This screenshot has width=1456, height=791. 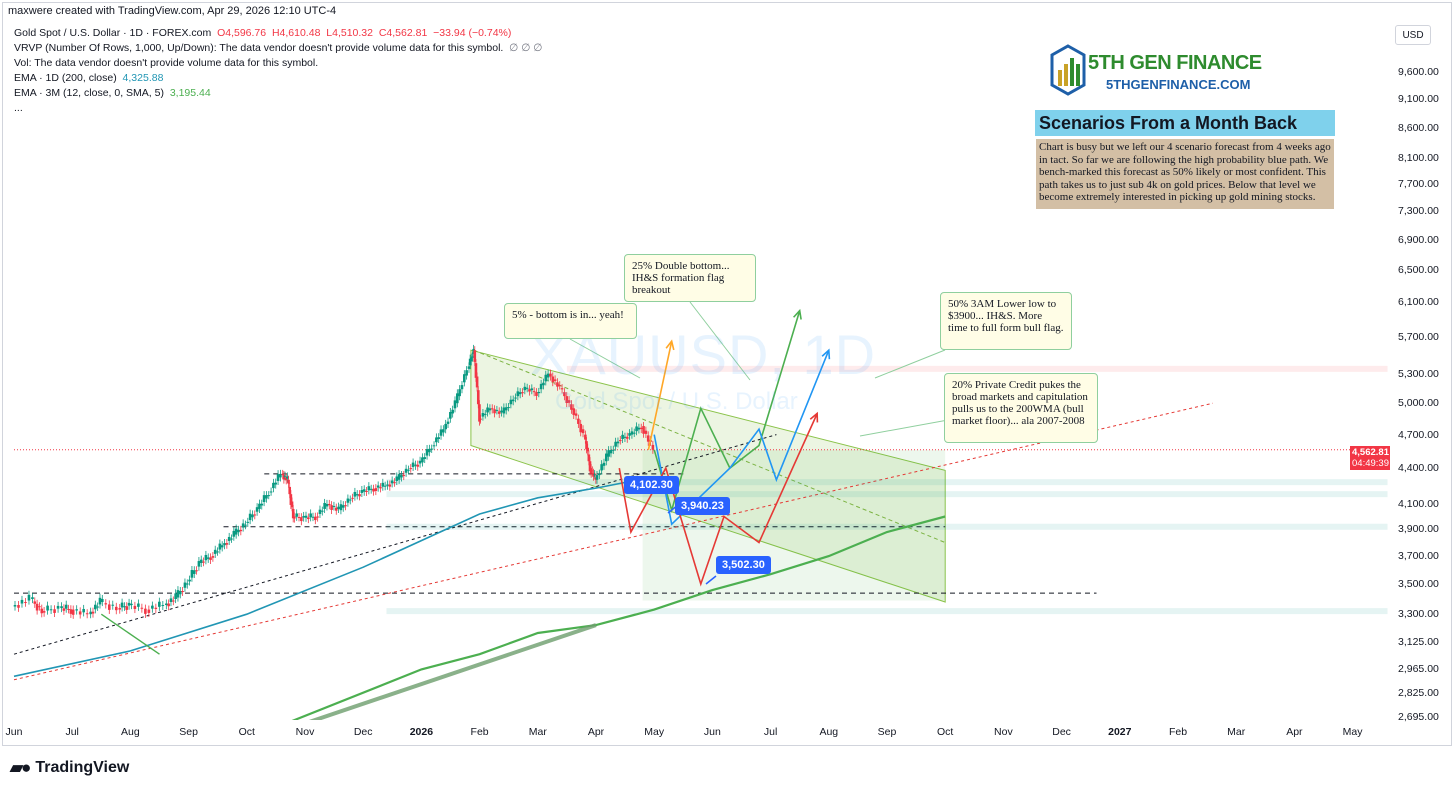 What do you see at coordinates (1178, 84) in the screenshot?
I see `logo-url: 5THGENFINANCE.COM` at bounding box center [1178, 84].